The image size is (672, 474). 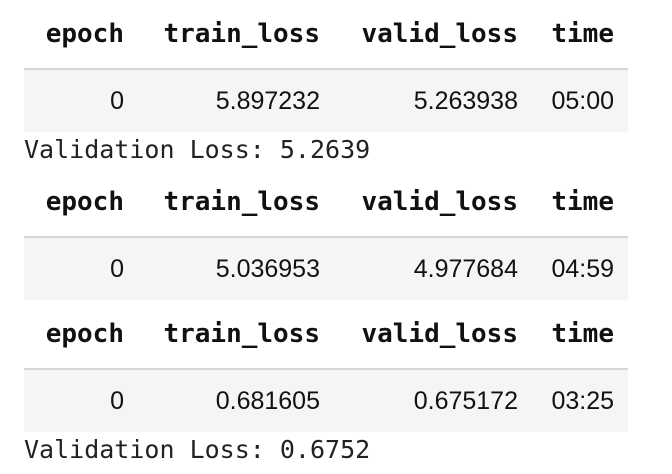 What do you see at coordinates (580, 400) in the screenshot?
I see `cell-time: 03:25` at bounding box center [580, 400].